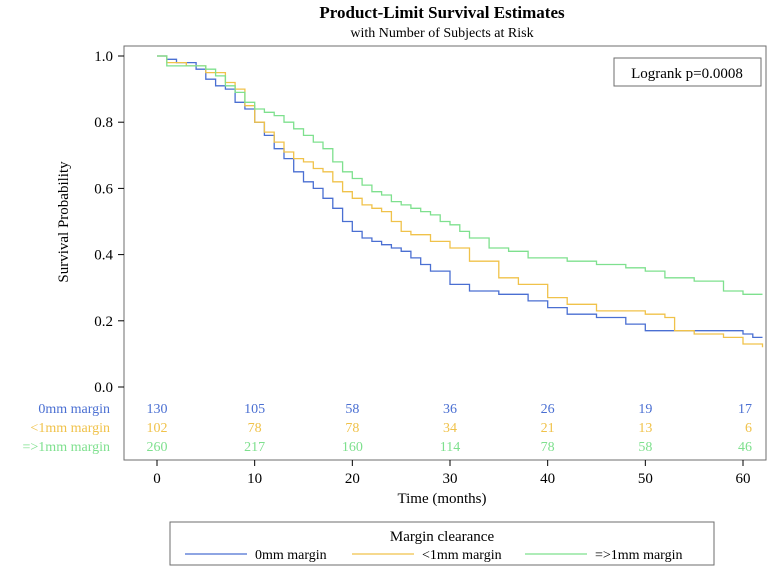 This screenshot has height=569, width=767. Describe the element at coordinates (103, 123) in the screenshot. I see `y-tick-label: 0.8` at that location.